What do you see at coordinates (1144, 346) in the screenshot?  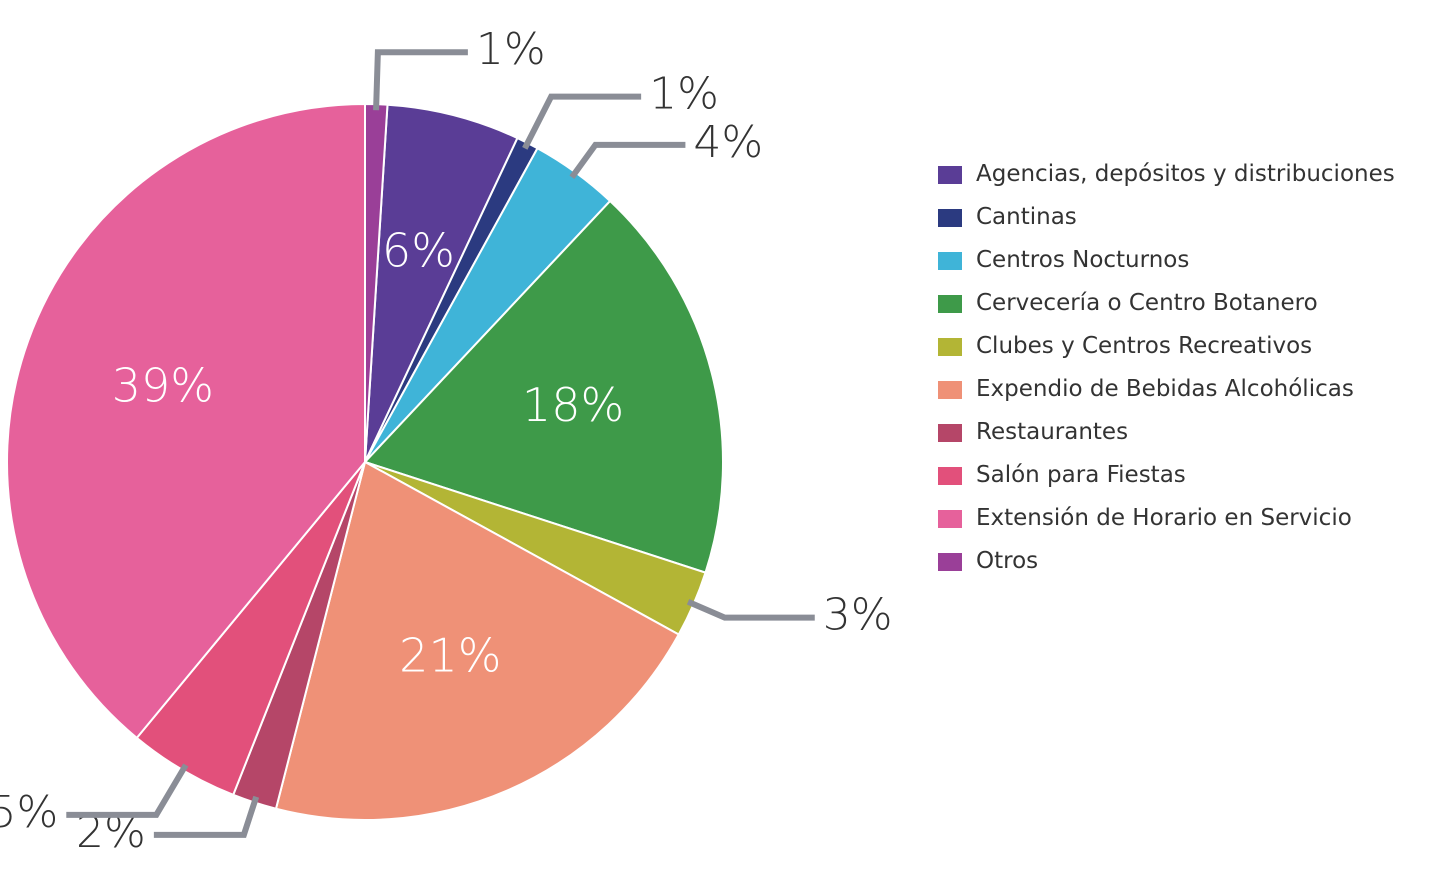 I see `legend-label: Clubes y Centros Recreativos` at bounding box center [1144, 346].